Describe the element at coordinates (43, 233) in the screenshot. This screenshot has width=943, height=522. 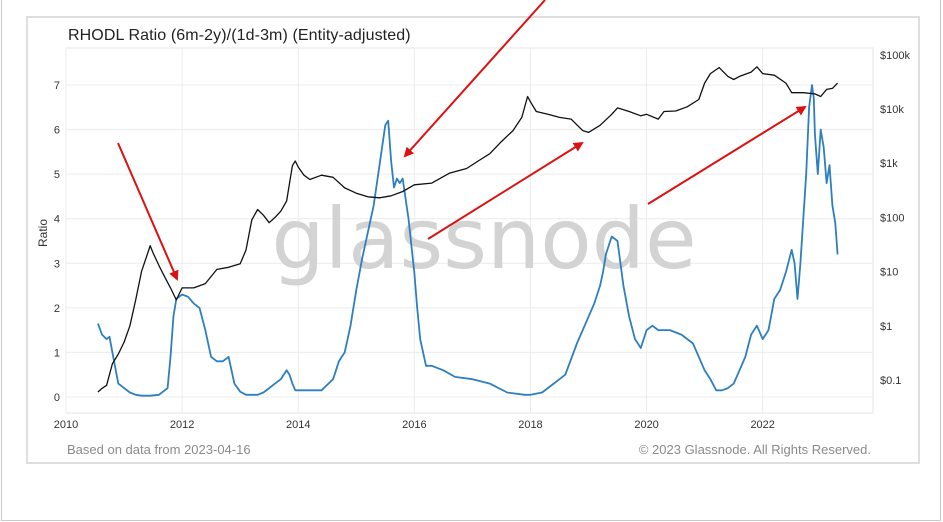
I see `y-axis-label: Ratio` at that location.